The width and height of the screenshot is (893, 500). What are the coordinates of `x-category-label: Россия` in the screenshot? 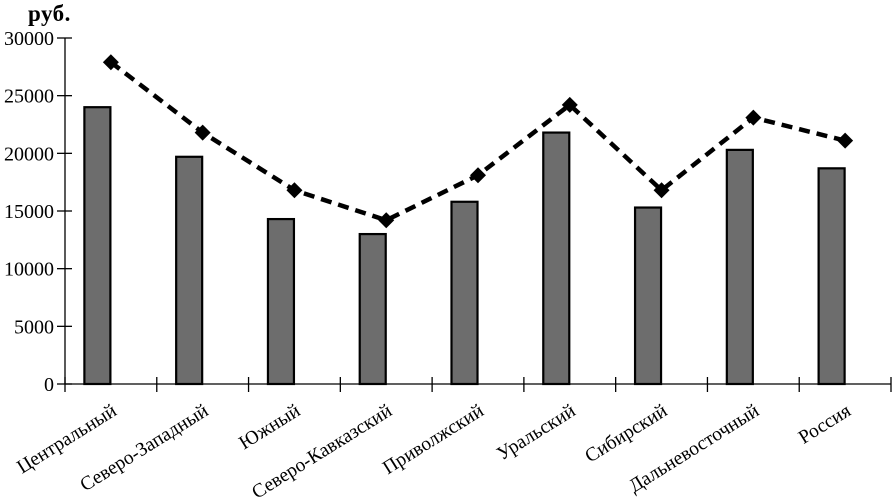 It's located at (825, 424).